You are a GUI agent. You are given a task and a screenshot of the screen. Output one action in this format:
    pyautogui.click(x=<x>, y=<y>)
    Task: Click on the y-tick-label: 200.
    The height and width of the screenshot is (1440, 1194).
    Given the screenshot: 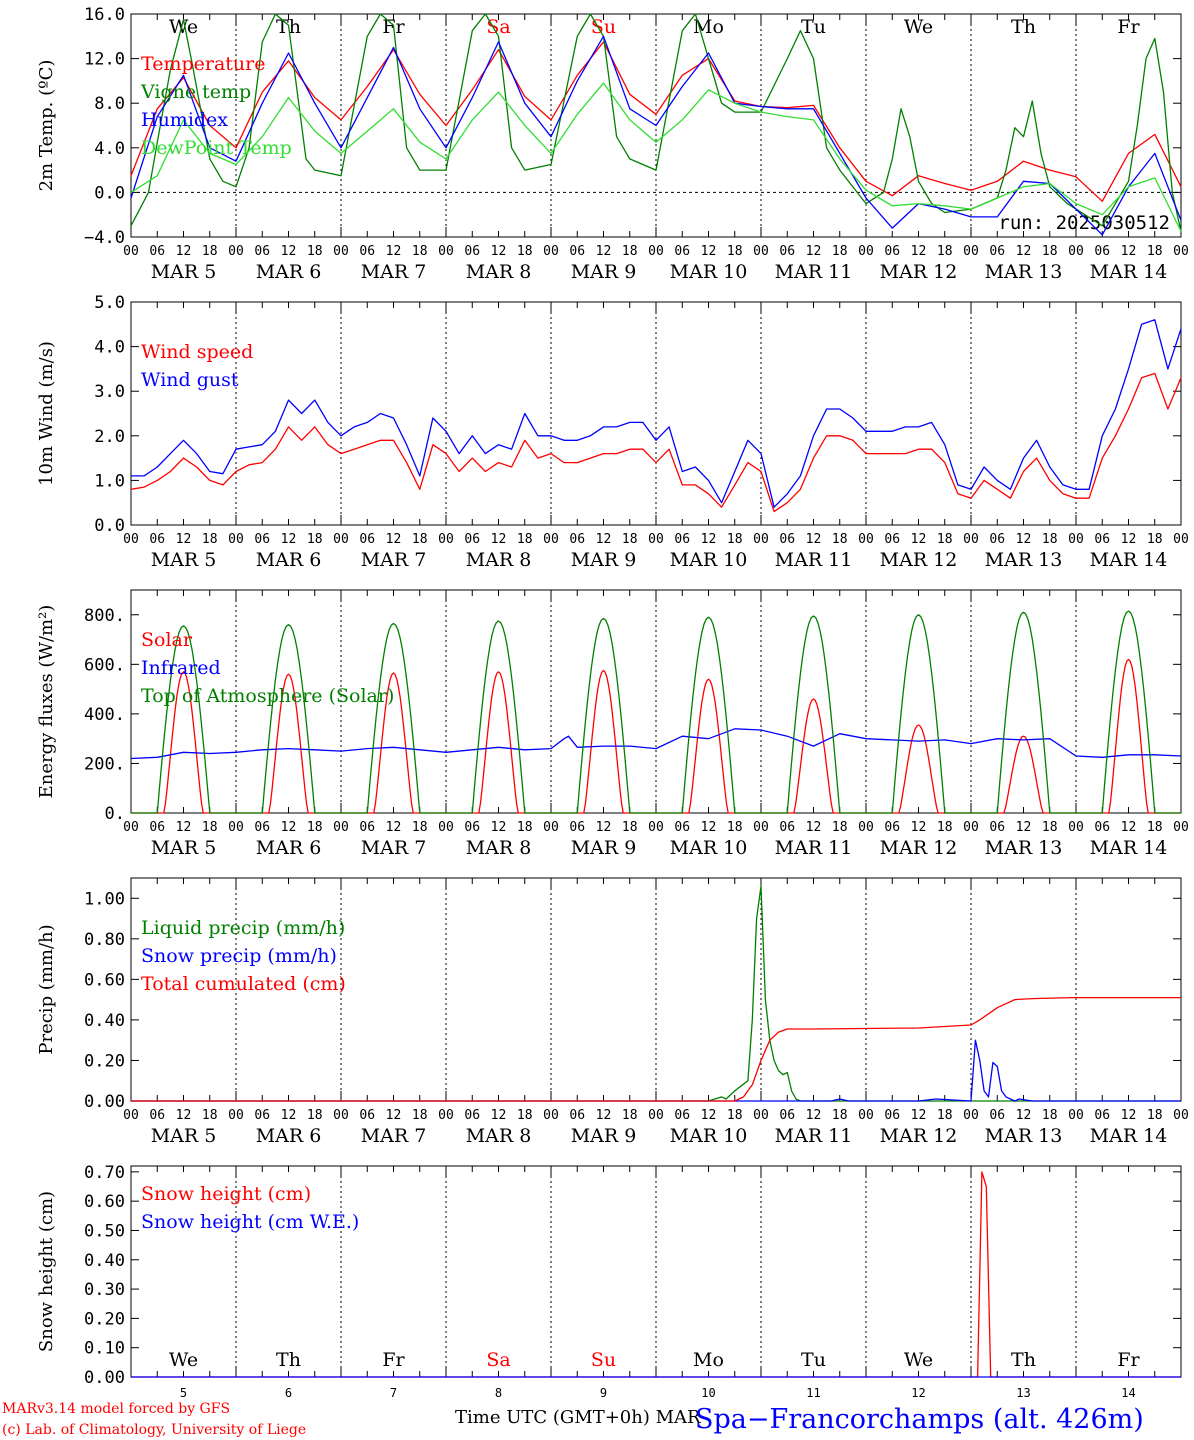 What is the action you would take?
    pyautogui.click(x=104, y=764)
    